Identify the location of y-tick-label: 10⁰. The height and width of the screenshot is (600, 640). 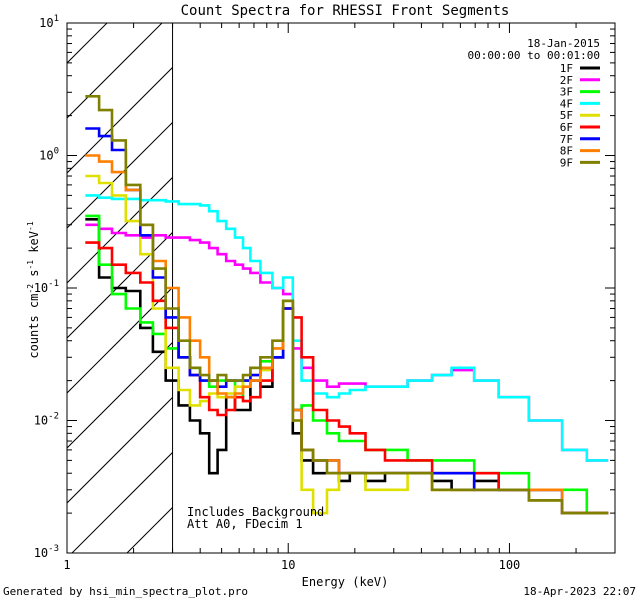
(49, 155).